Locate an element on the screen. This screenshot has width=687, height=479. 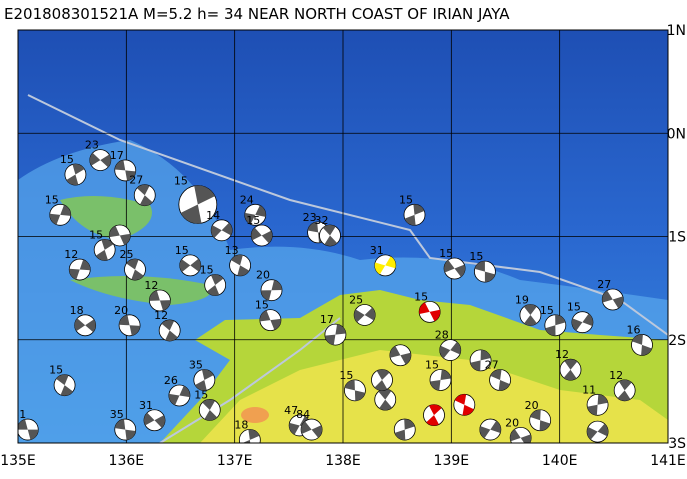
depth-label: 26 is located at coordinates (171, 380).